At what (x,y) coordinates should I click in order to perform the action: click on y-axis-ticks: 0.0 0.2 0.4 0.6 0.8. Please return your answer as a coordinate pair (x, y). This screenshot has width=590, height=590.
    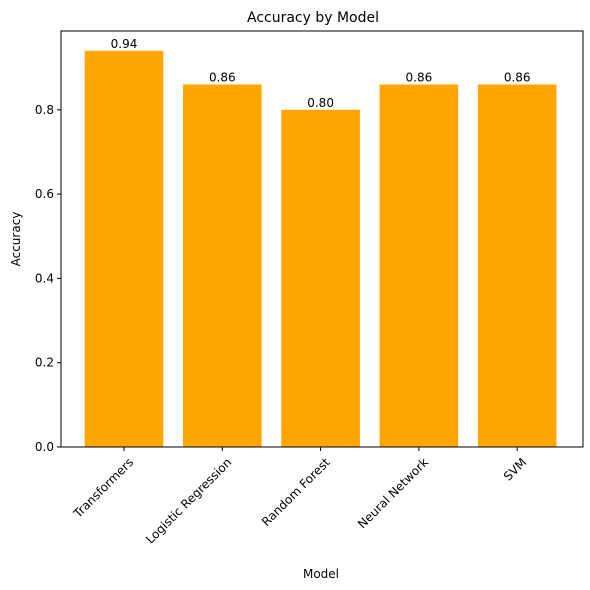
    Looking at the image, I should click on (48, 278).